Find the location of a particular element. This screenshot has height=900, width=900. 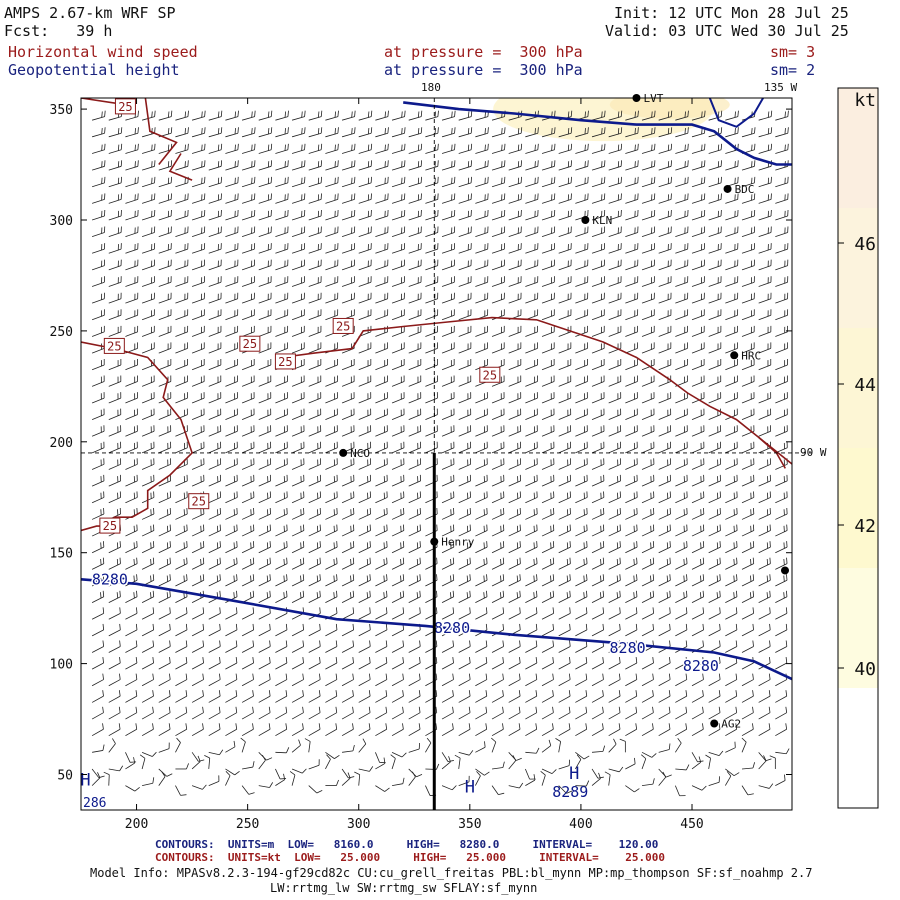

station-dot is located at coordinates (585, 219).